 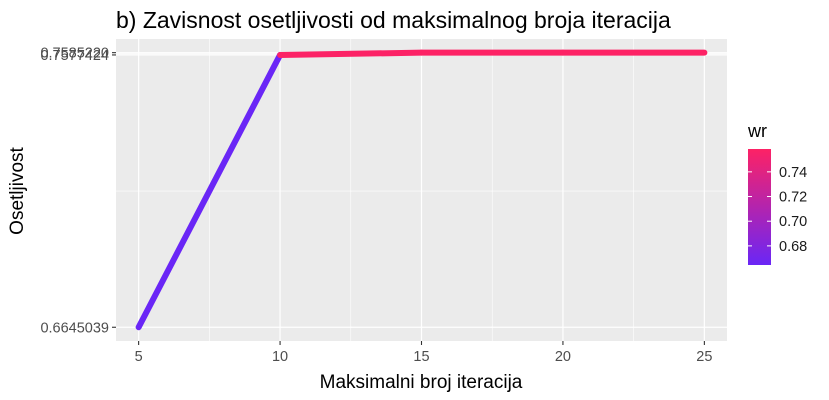 I want to click on y-tick-label: 0.7577424, so click(x=74, y=56).